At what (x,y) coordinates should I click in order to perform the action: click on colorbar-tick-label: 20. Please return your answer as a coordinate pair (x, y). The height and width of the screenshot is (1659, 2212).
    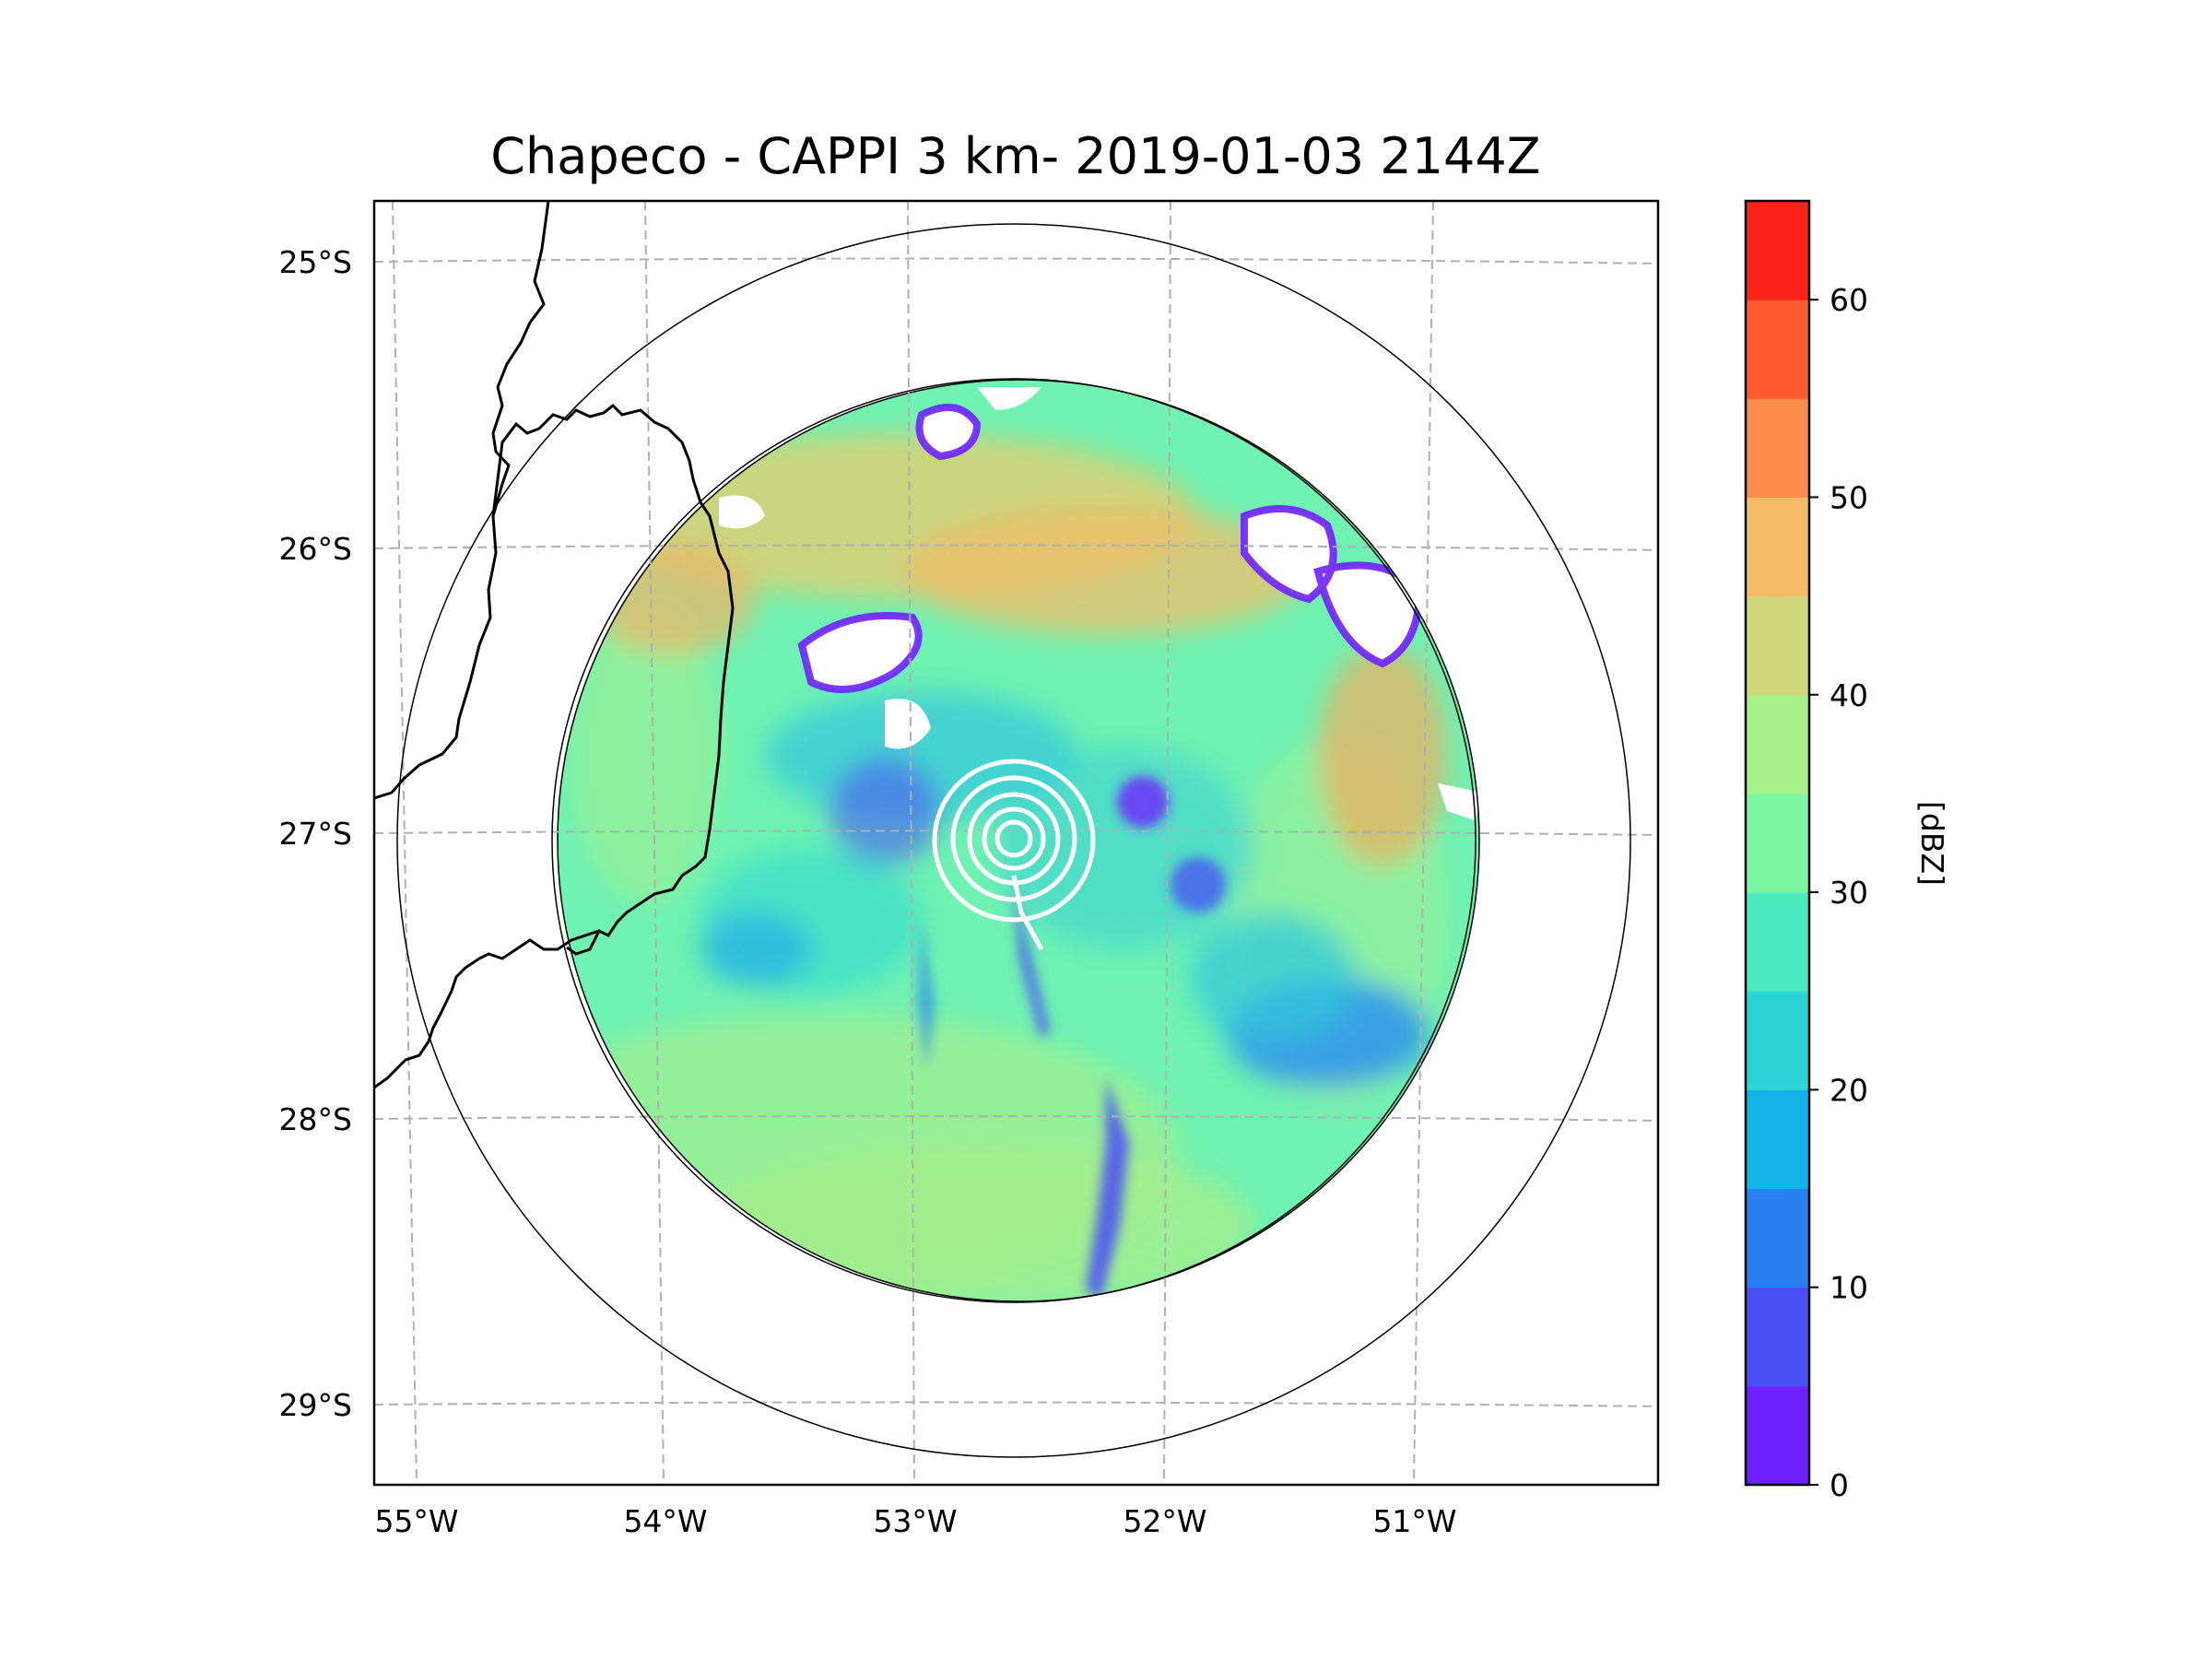
    Looking at the image, I should click on (1849, 1090).